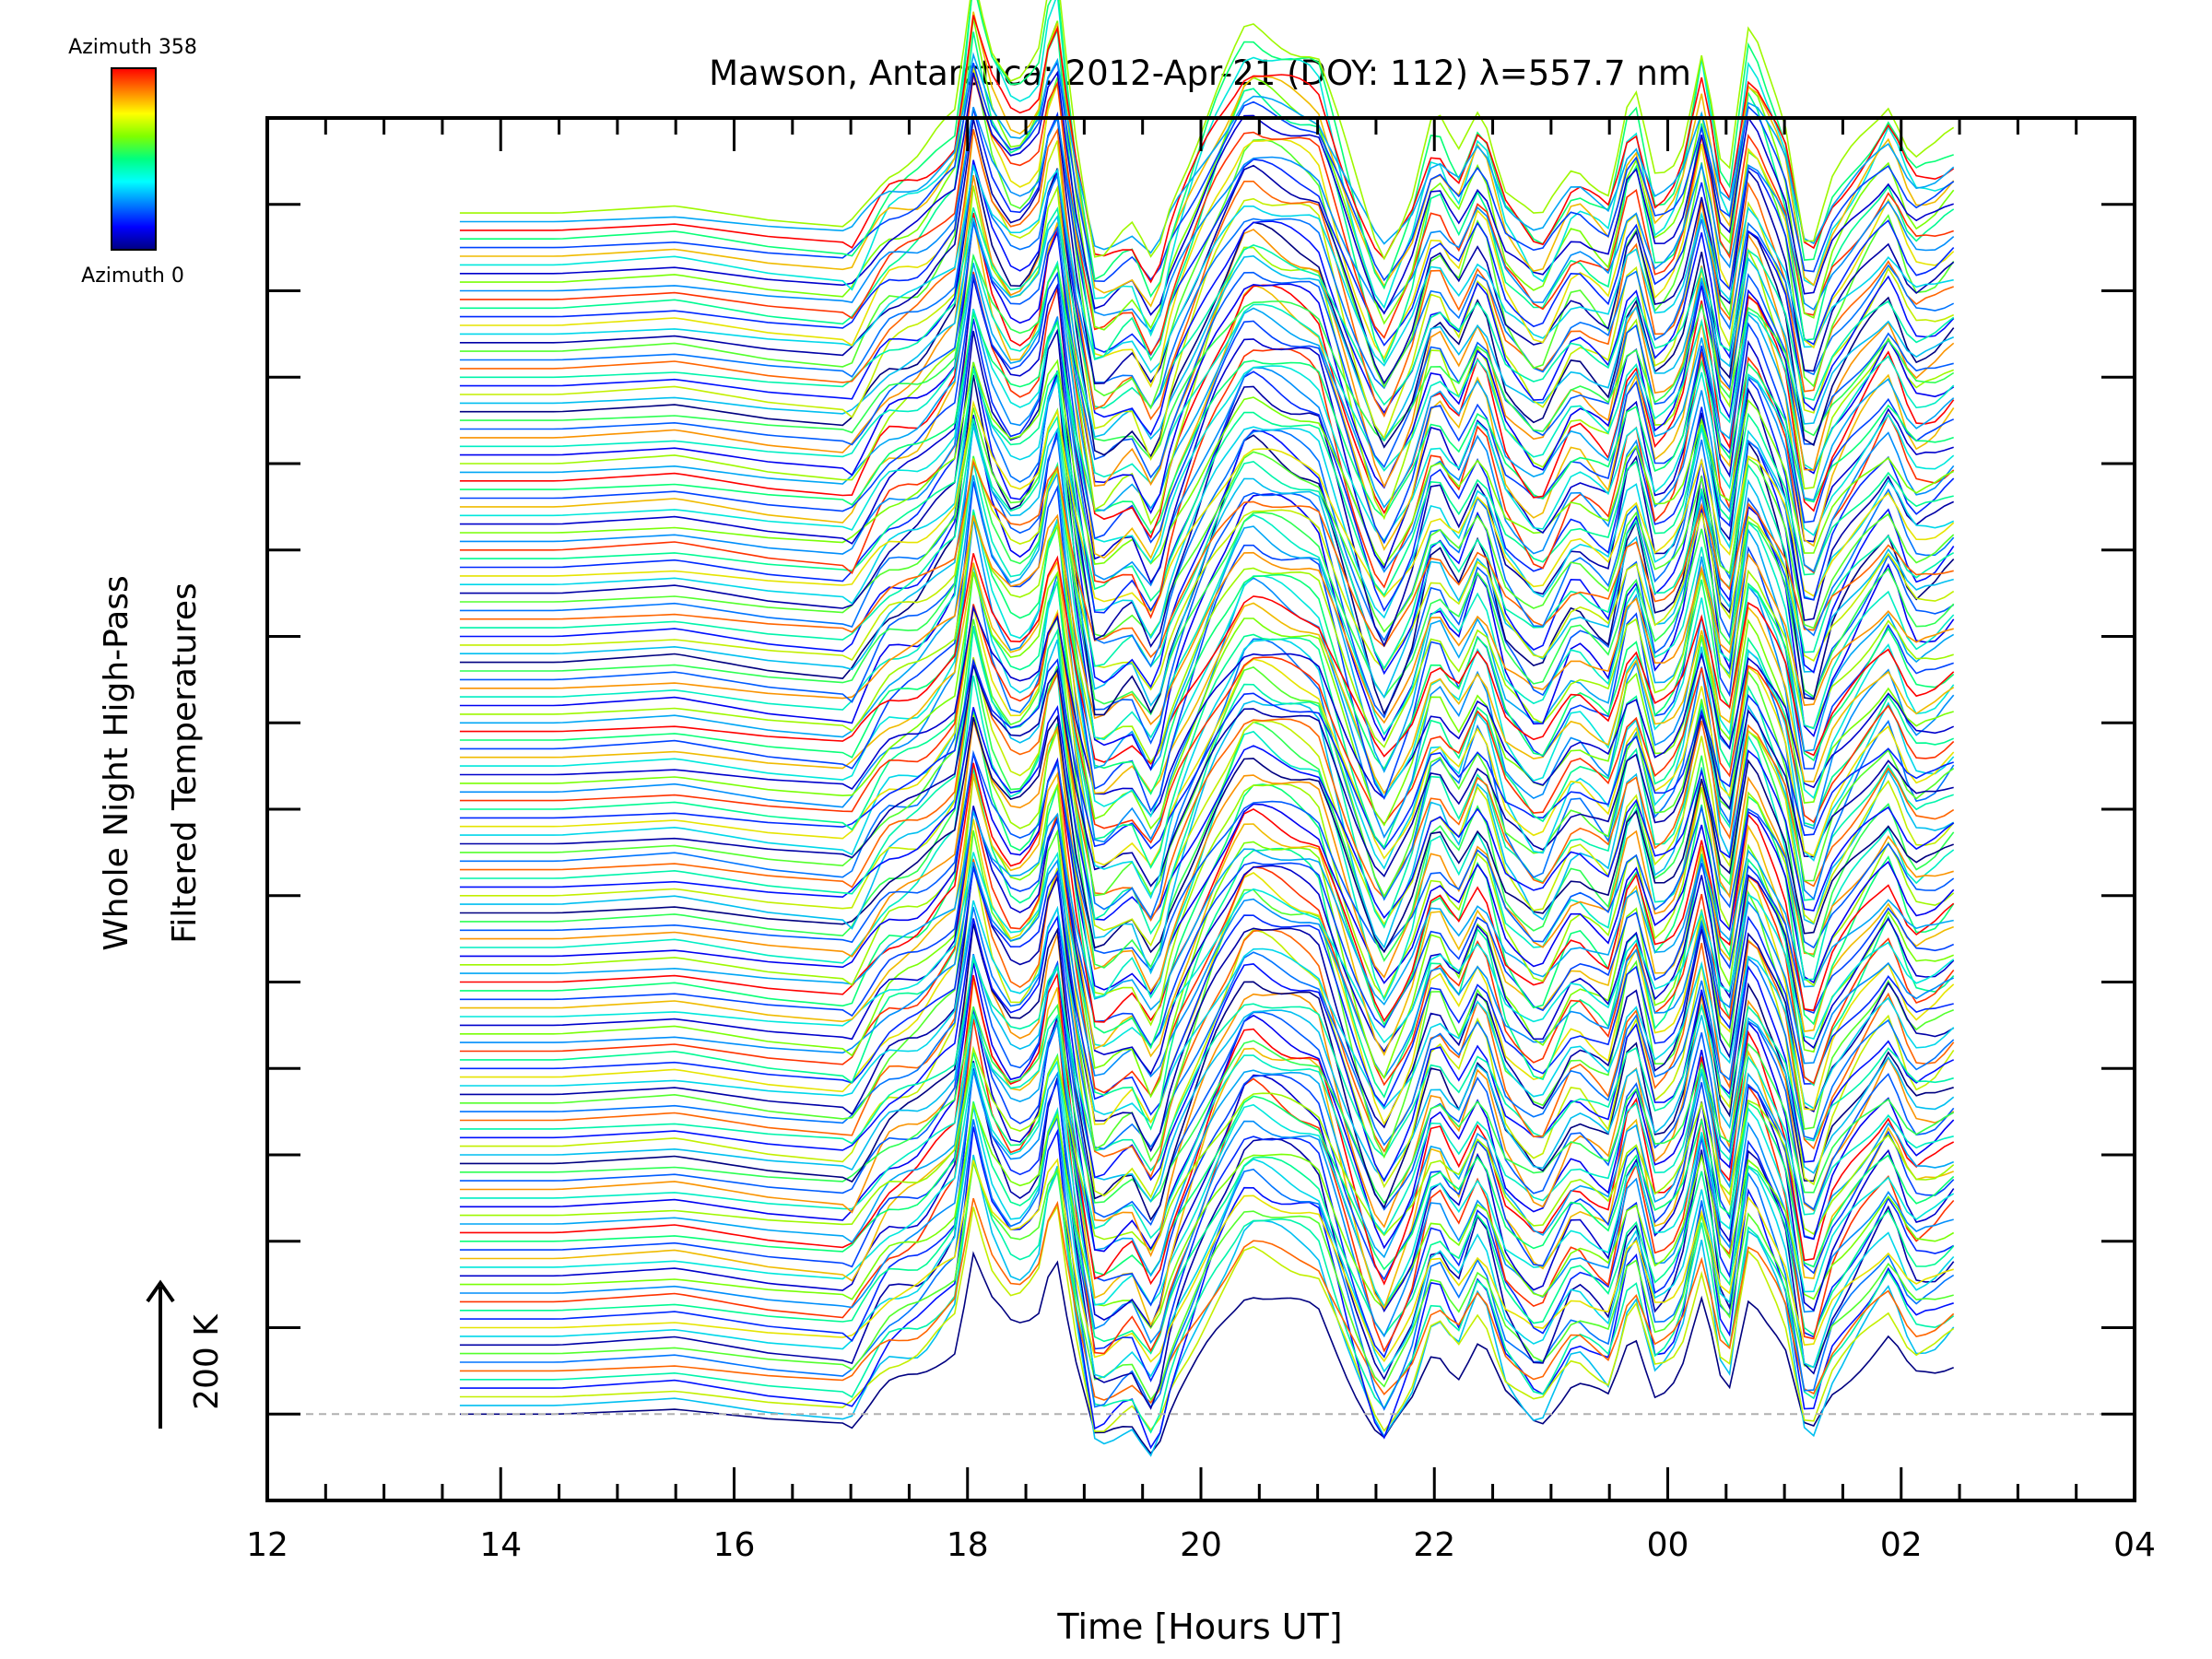 This screenshot has width=2212, height=1659. Describe the element at coordinates (132, 47) in the screenshot. I see `colorbar-top-label: Azimuth 358` at that location.